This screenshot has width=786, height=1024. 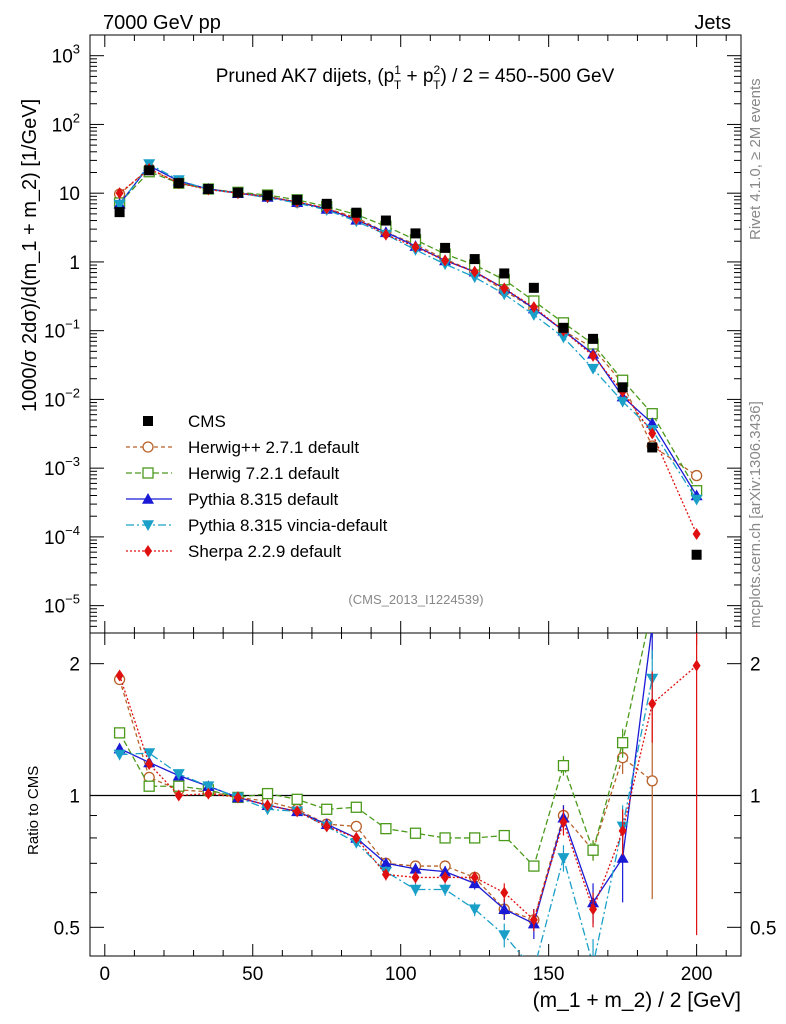 I want to click on x-tick-label: 200, so click(x=697, y=974).